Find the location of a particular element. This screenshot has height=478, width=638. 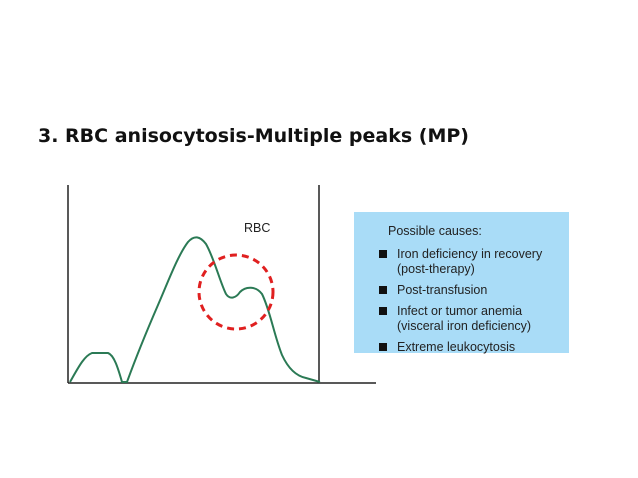

cause-text: (post-therapy) is located at coordinates (436, 269).